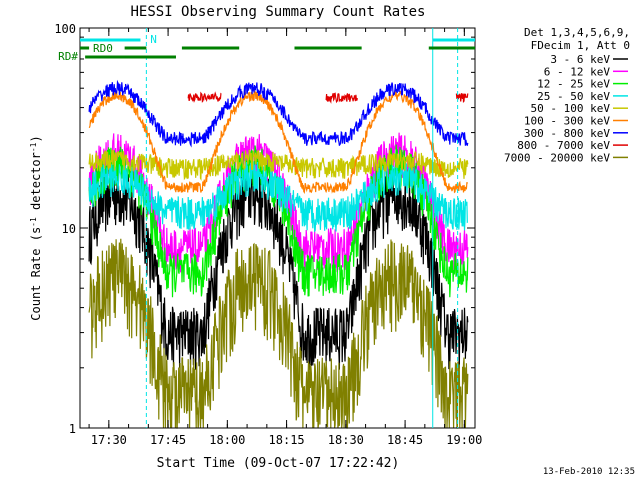 This screenshot has height=485, width=640. Describe the element at coordinates (563, 145) in the screenshot. I see `legend-entry-label: 800 - 7000 keV` at that location.